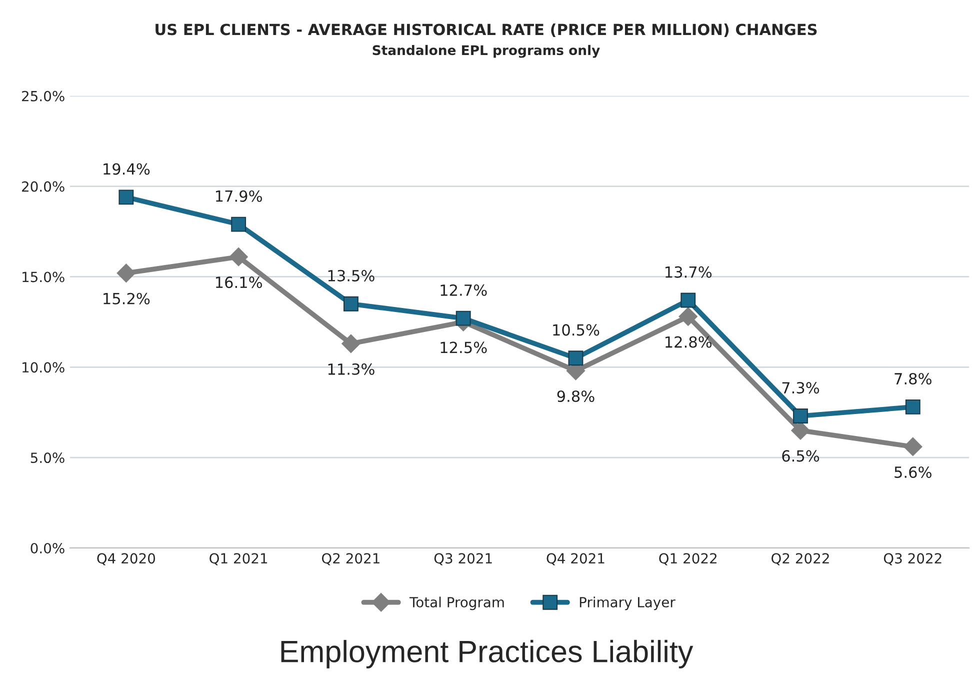 The height and width of the screenshot is (685, 972). I want to click on x-tick-label: Q3 2021, so click(463, 559).